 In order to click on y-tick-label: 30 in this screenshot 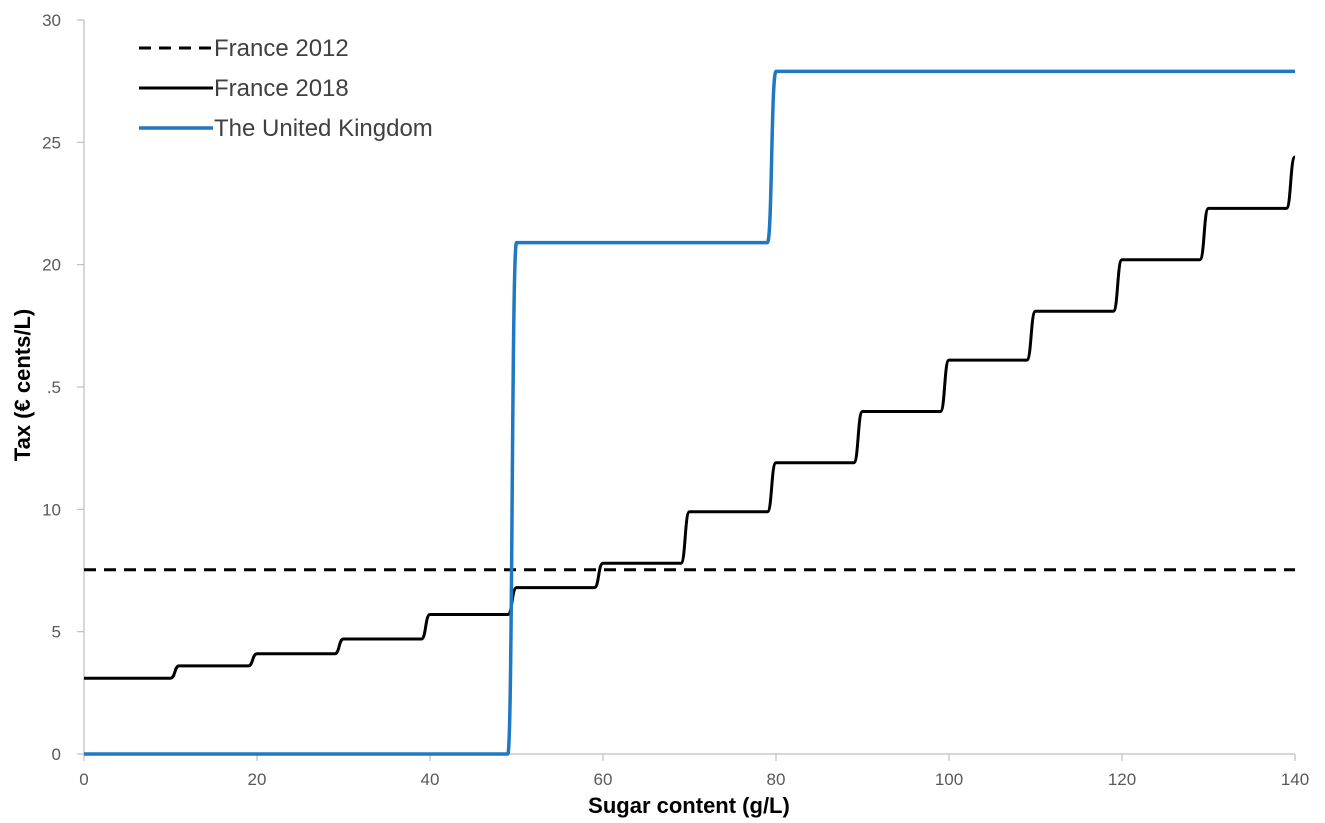, I will do `click(51, 20)`.